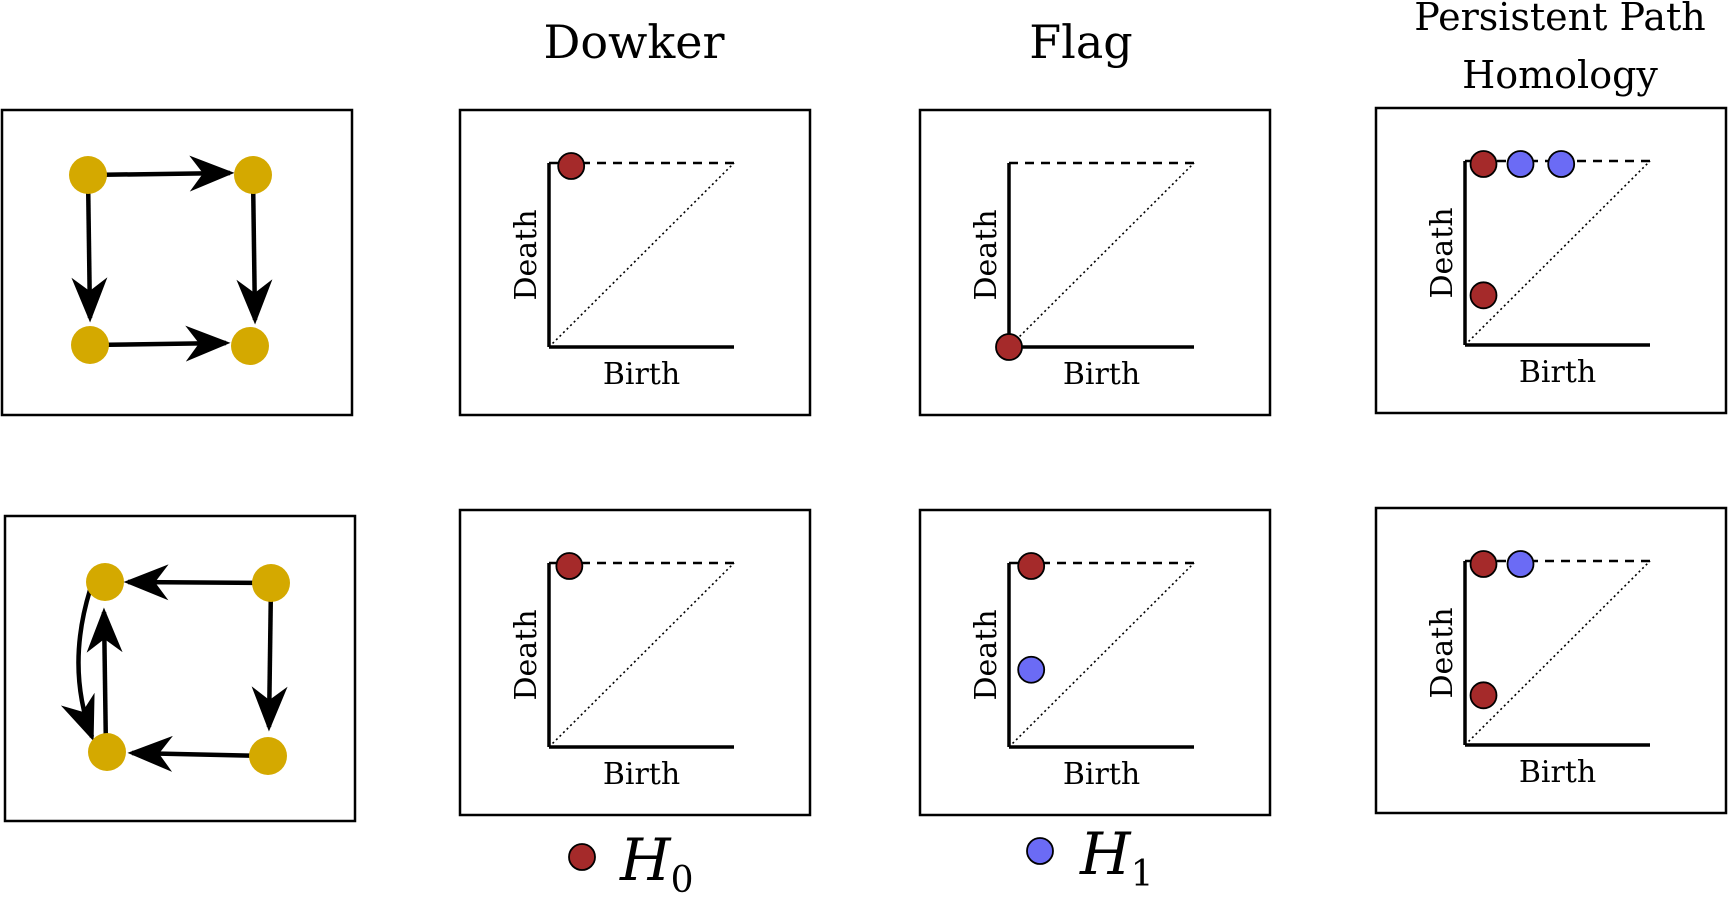 The height and width of the screenshot is (921, 1729). I want to click on persistence-diagram-row2-persistent-path-homology: Birth Death, so click(1551, 660).